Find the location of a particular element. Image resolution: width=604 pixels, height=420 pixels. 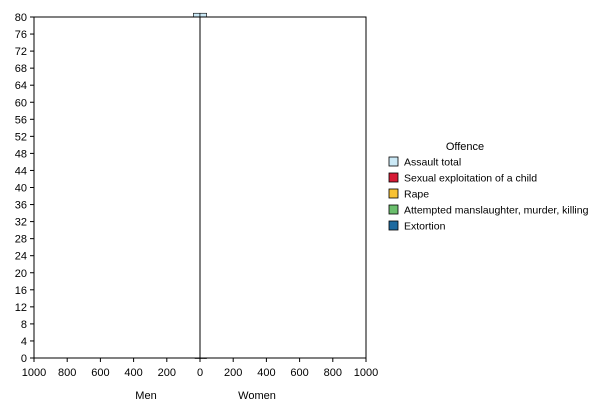

legend-label: Sexual exploitation of a child is located at coordinates (470, 179).